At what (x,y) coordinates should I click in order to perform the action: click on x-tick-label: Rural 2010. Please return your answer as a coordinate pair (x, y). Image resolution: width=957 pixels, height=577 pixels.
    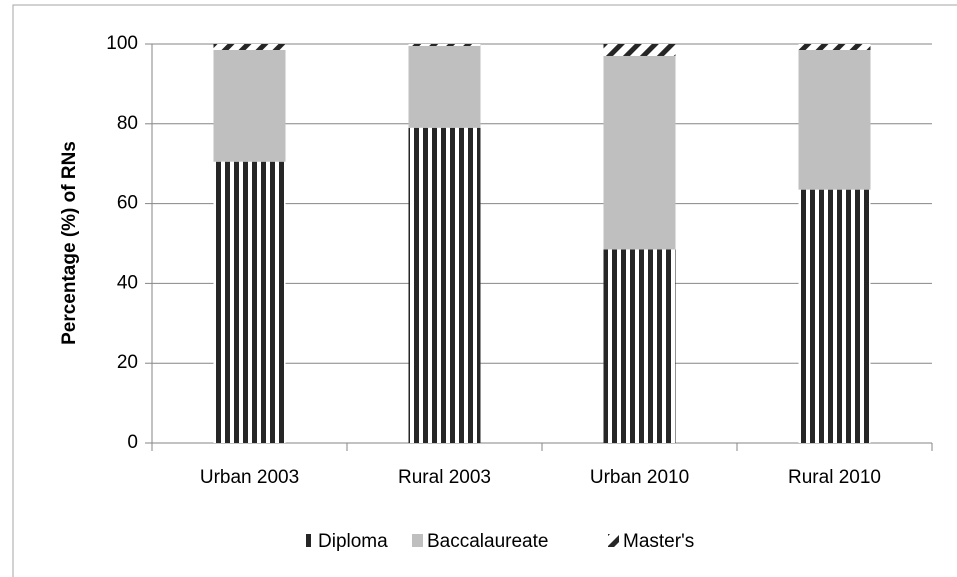
    Looking at the image, I should click on (834, 477).